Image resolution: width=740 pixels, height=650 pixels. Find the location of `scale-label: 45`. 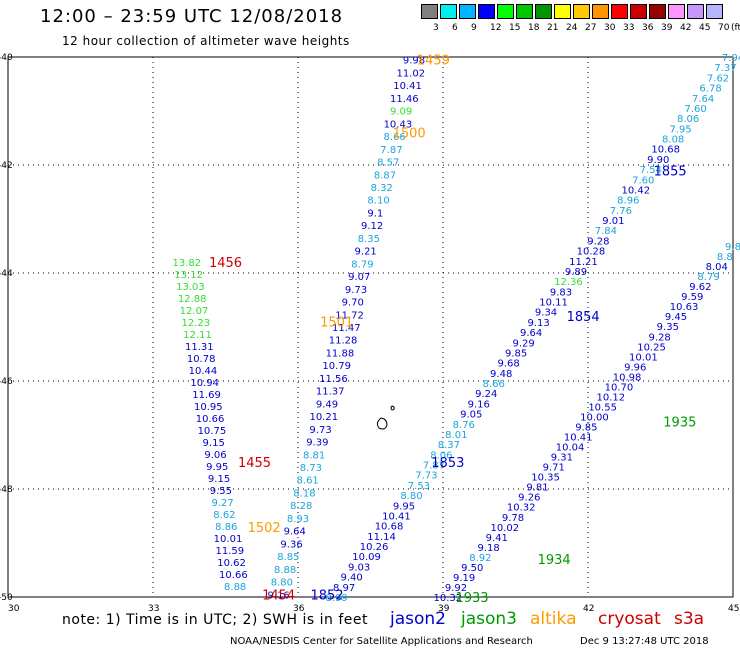

scale-label: 45 is located at coordinates (705, 28).